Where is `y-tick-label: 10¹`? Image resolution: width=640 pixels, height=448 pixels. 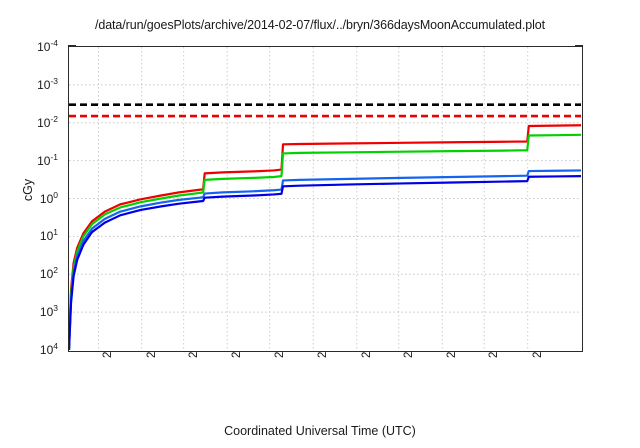 y-tick-label: 10¹ is located at coordinates (48, 235).